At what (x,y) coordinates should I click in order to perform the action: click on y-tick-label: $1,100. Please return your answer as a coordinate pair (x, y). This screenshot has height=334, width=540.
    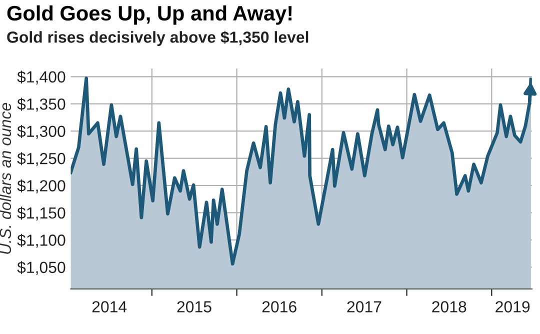
    Looking at the image, I should click on (41, 241).